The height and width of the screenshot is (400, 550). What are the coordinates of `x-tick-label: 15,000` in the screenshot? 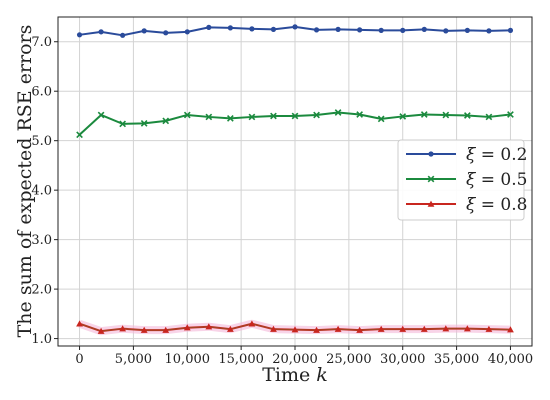 It's located at (241, 359).